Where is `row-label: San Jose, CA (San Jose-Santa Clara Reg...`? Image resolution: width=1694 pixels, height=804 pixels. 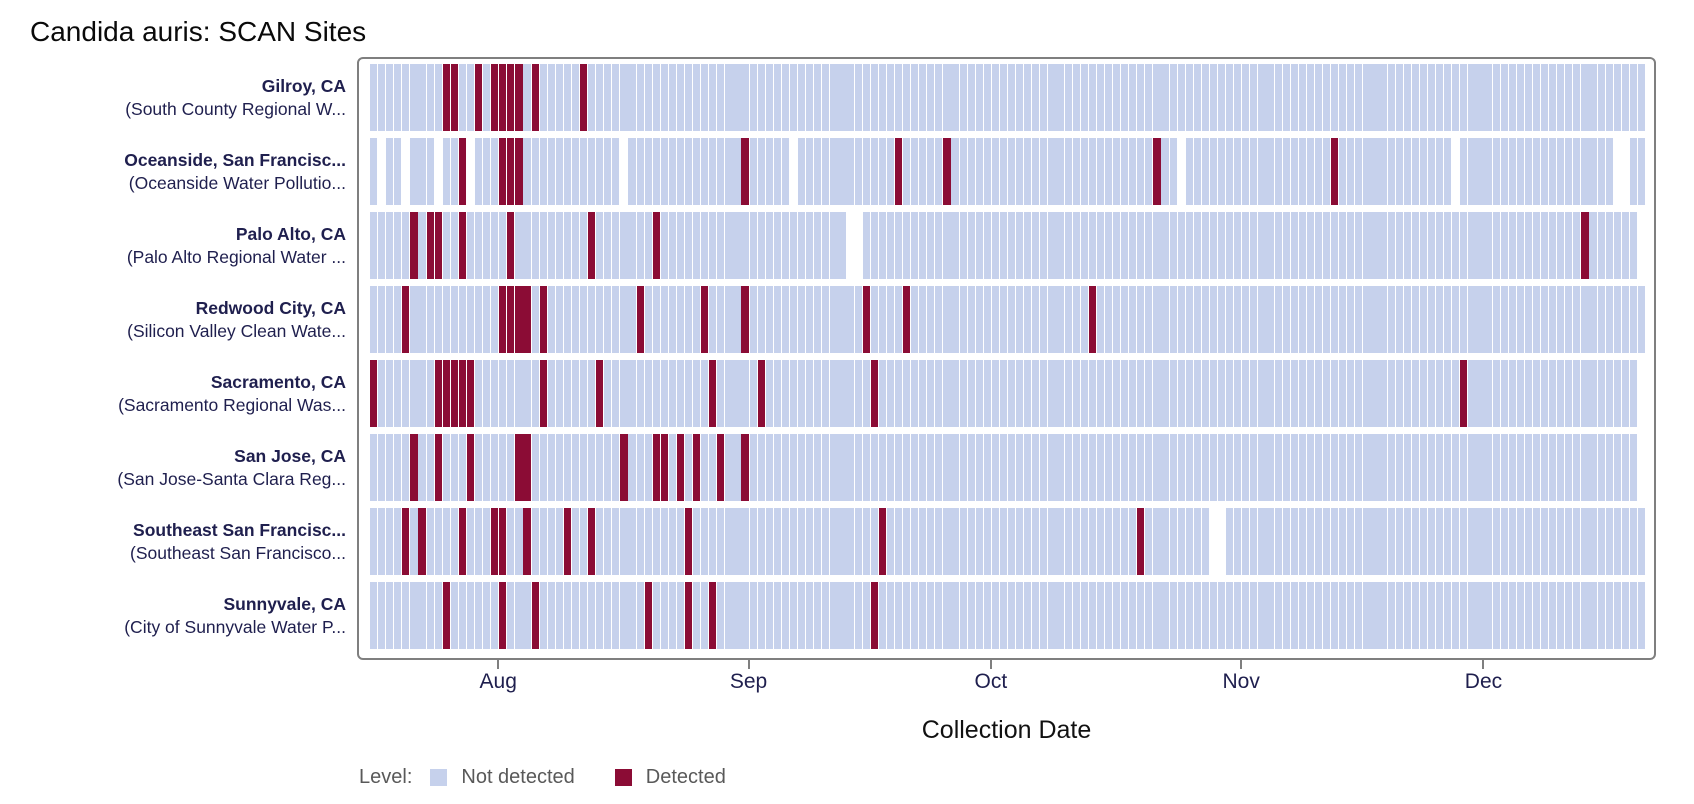
row-label: San Jose, CA (San Jose-Santa Clara Reg... is located at coordinates (176, 467).